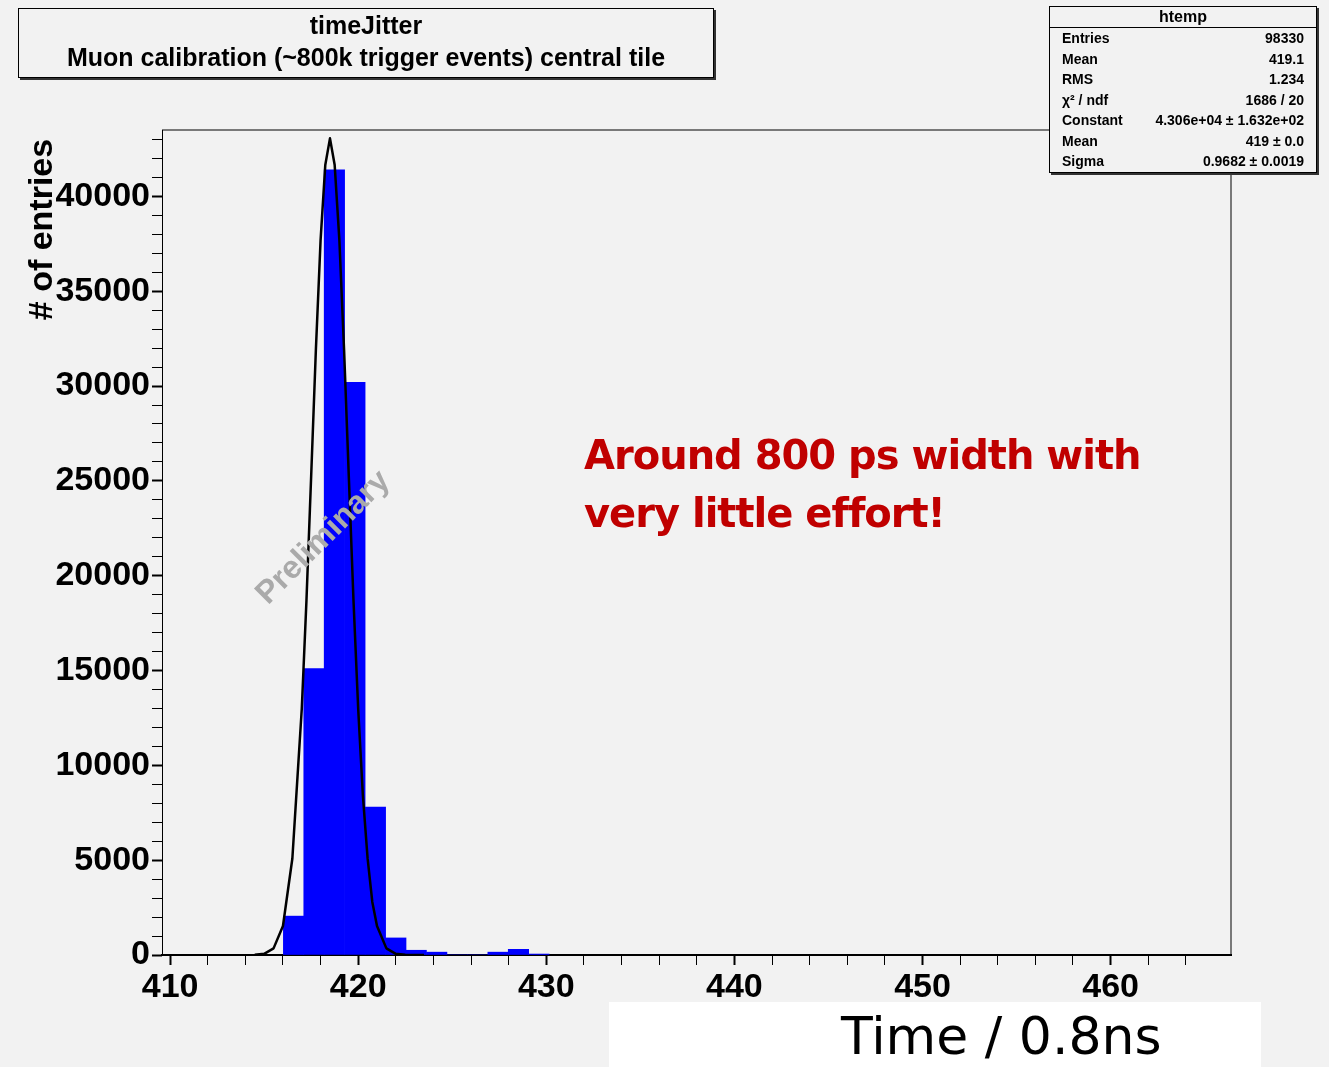  I want to click on x-tick-label: 440, so click(734, 984).